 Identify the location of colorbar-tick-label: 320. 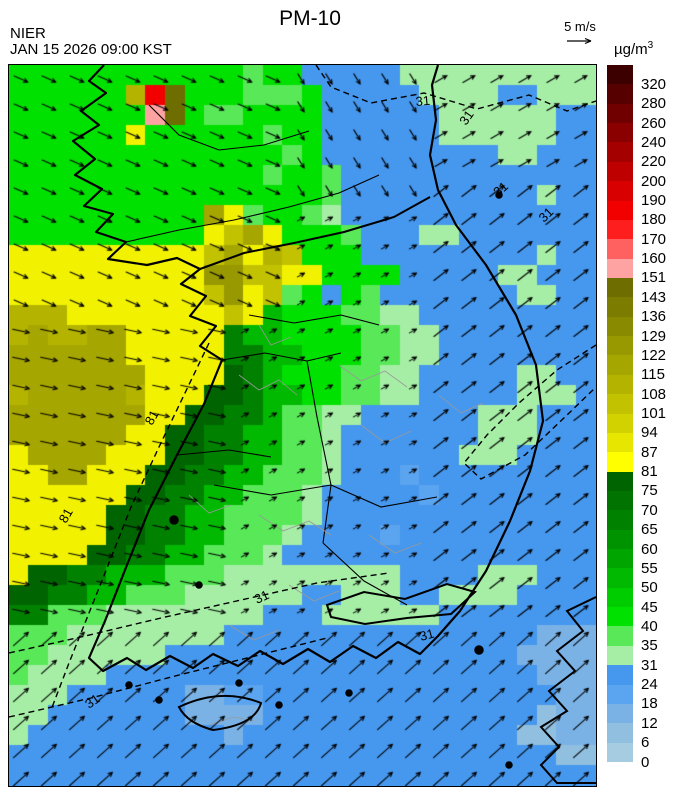
(654, 84).